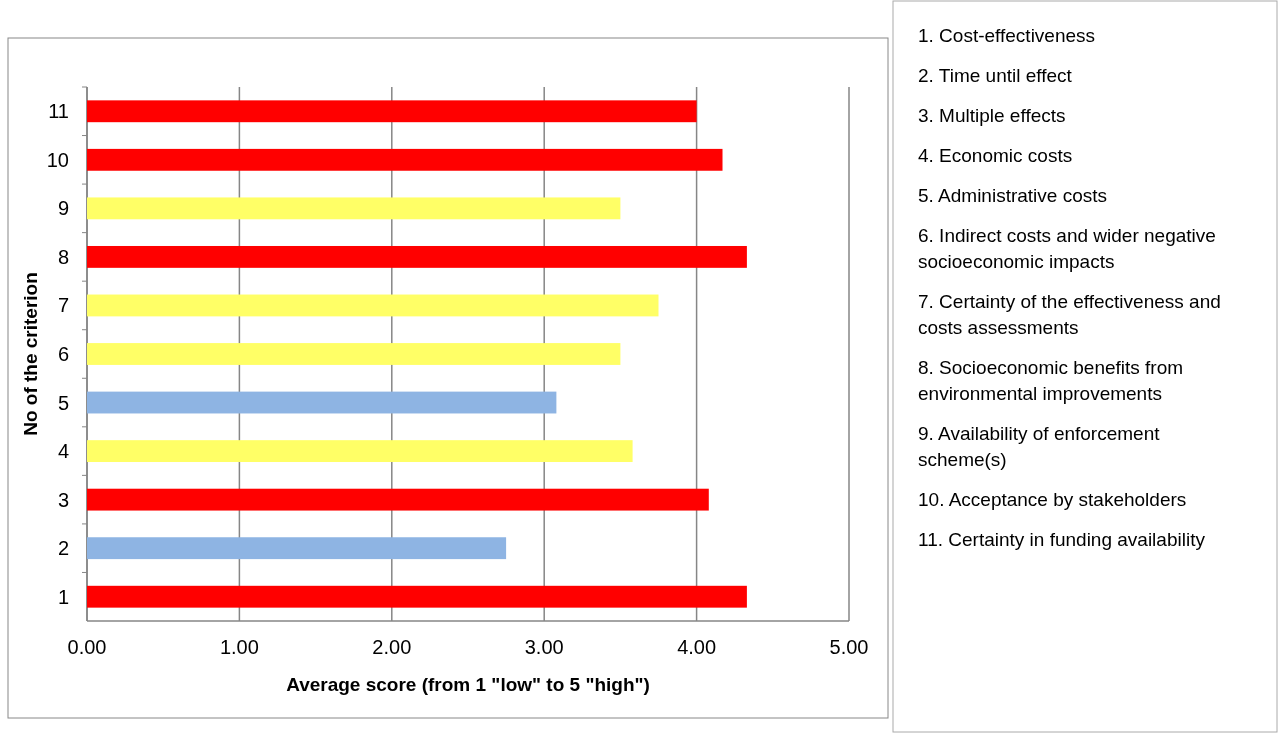 The width and height of the screenshot is (1279, 733). I want to click on text: 7. Certainty of the effectiveness and costs assessments, so click(1069, 314).